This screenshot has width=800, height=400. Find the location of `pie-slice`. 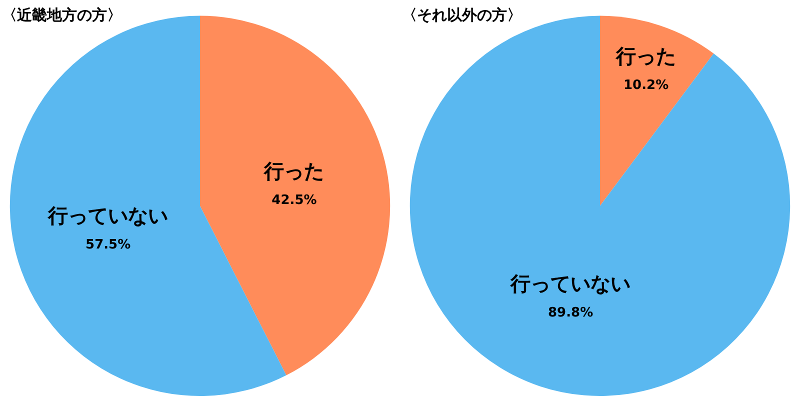

pie-slice is located at coordinates (657, 111).